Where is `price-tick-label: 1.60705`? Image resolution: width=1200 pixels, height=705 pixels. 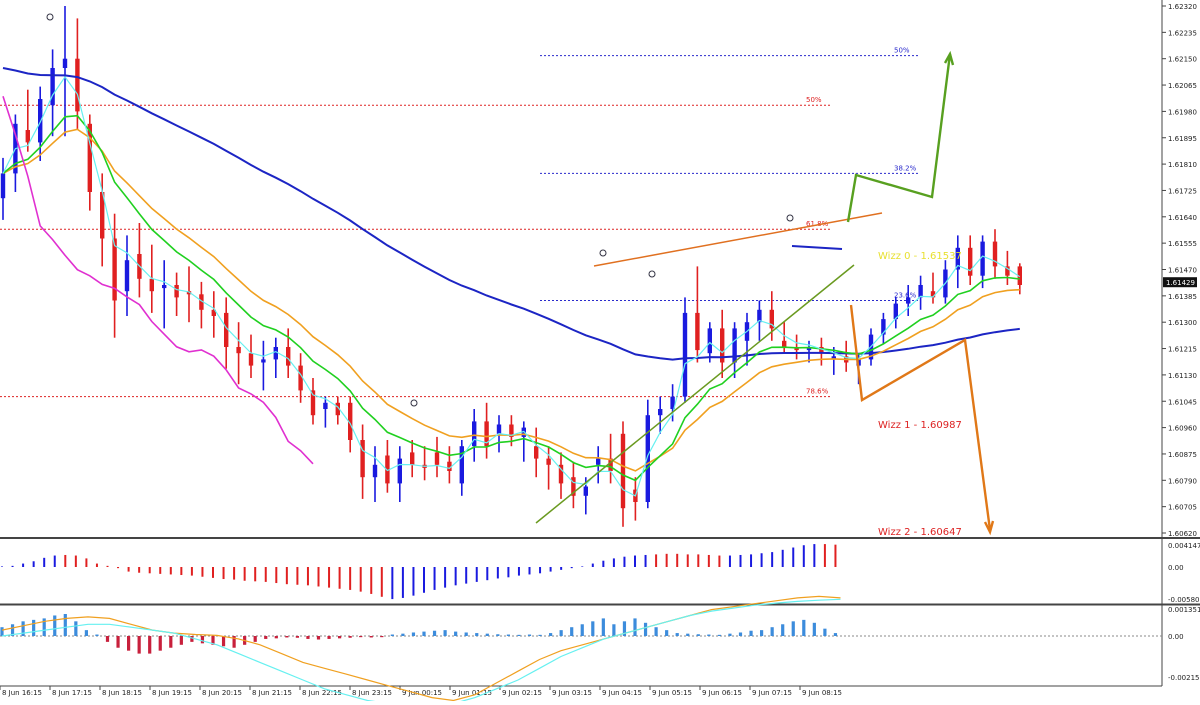 price-tick-label: 1.60705 is located at coordinates (1182, 508).